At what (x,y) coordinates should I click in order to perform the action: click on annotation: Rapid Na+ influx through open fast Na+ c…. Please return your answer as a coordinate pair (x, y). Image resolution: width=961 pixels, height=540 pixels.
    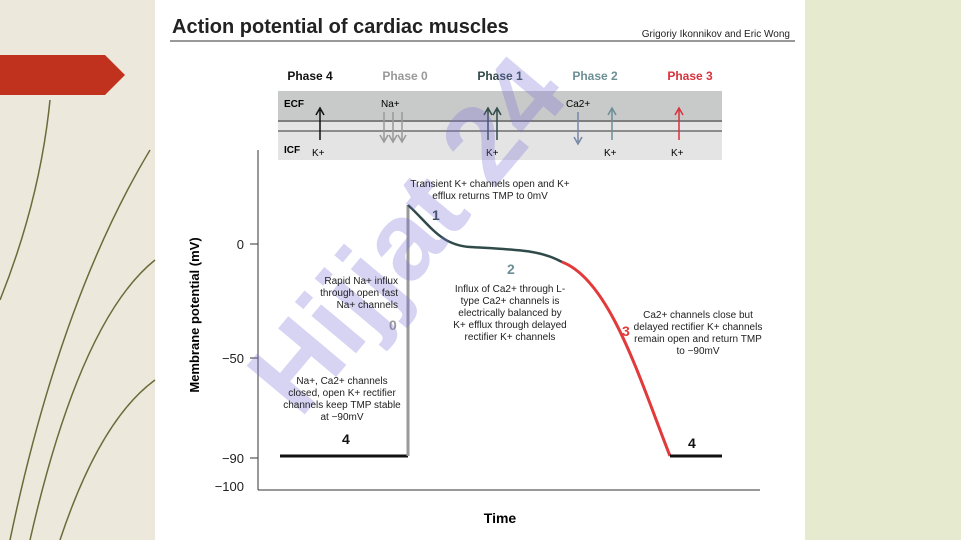
    Looking at the image, I should click on (359, 293).